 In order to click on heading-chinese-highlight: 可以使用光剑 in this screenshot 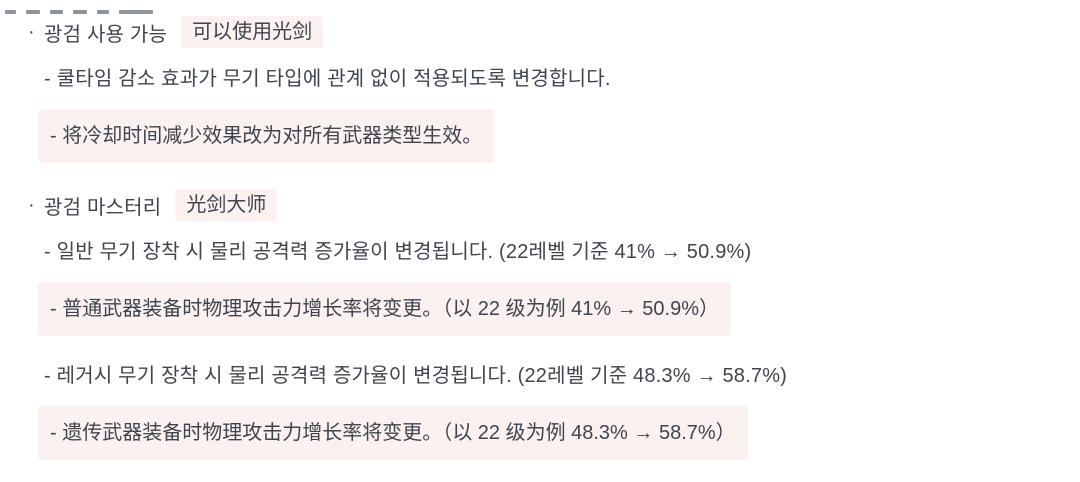, I will do `click(252, 32)`.